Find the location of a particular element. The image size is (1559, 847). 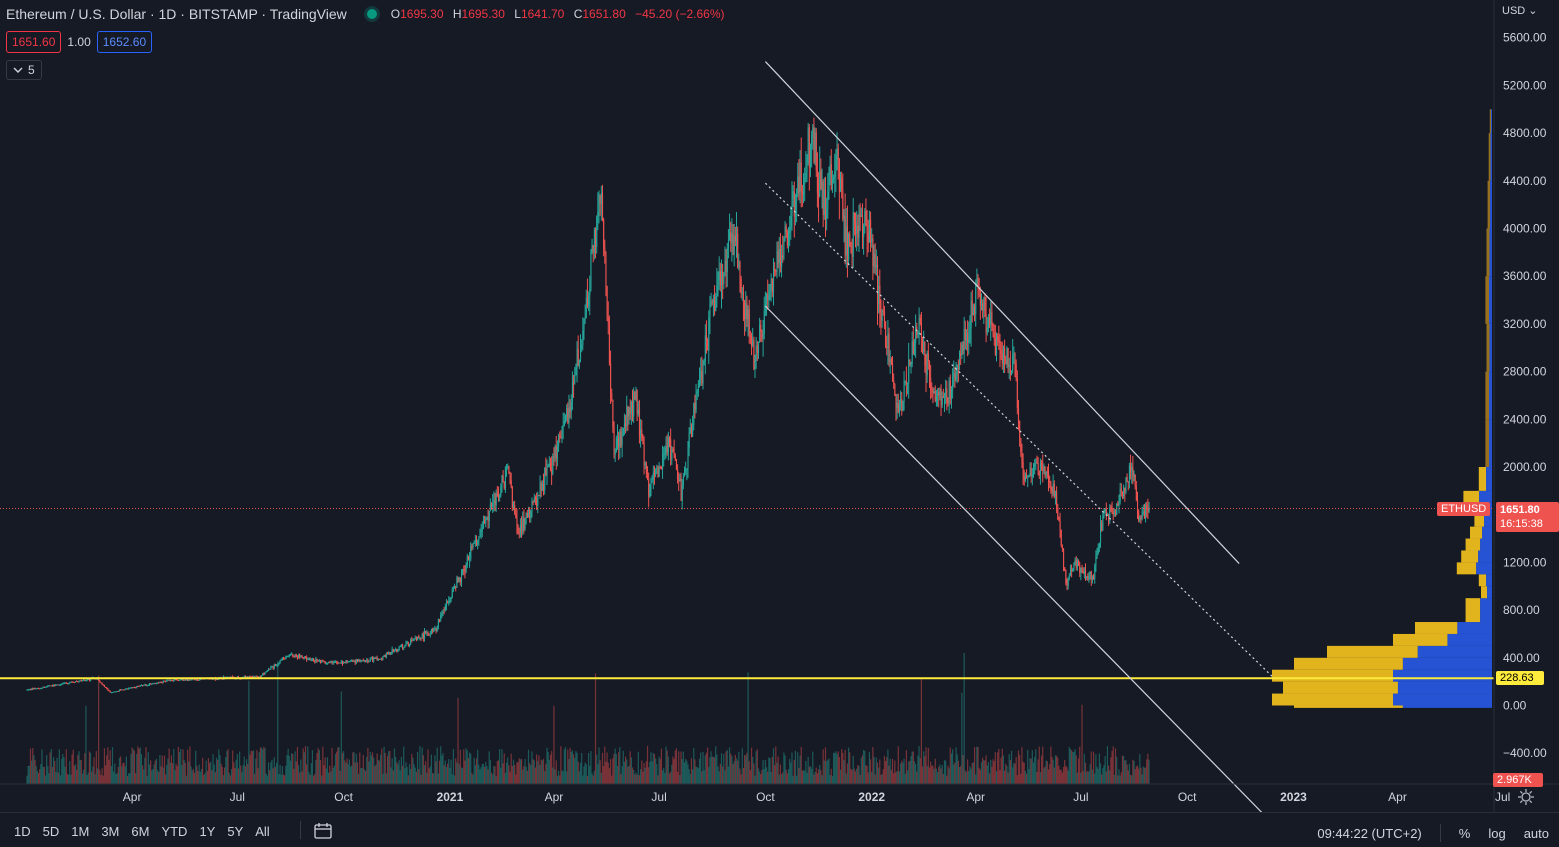

range-button-1d: 1D is located at coordinates (22, 831).